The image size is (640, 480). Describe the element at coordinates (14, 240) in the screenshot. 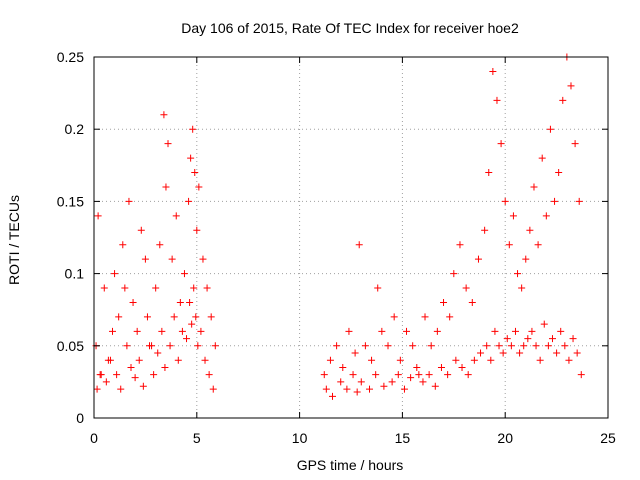

I see `y-axis-title: ROTI / TECUs` at that location.